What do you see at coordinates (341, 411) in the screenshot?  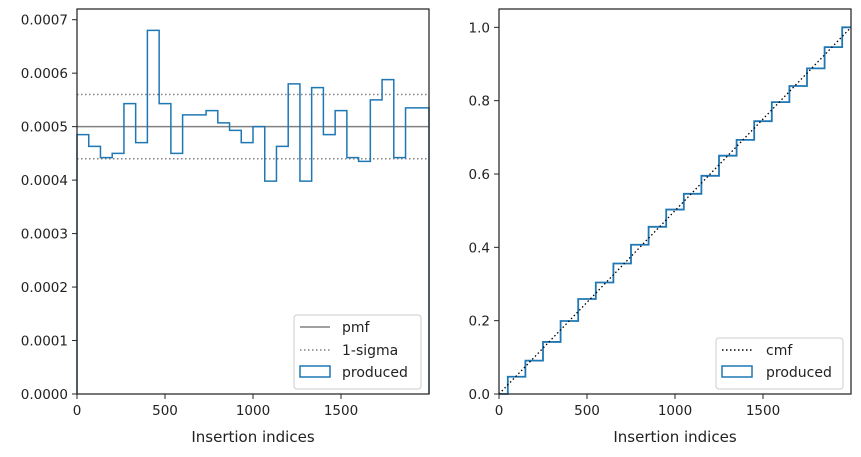 I see `left-xtick-label: 1500` at bounding box center [341, 411].